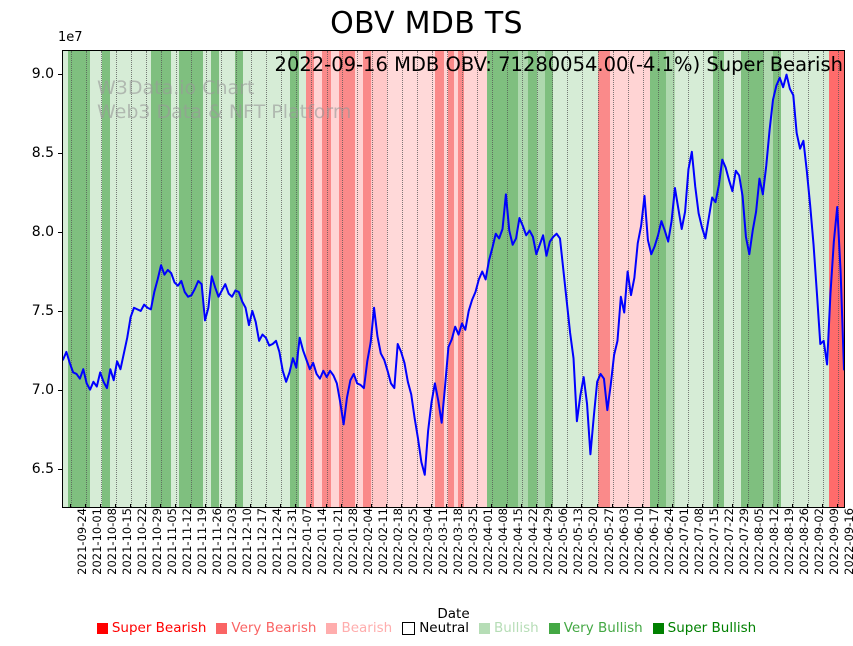 The width and height of the screenshot is (853, 646). Describe the element at coordinates (42, 231) in the screenshot. I see `y-axis-tick-label: 8.0` at that location.